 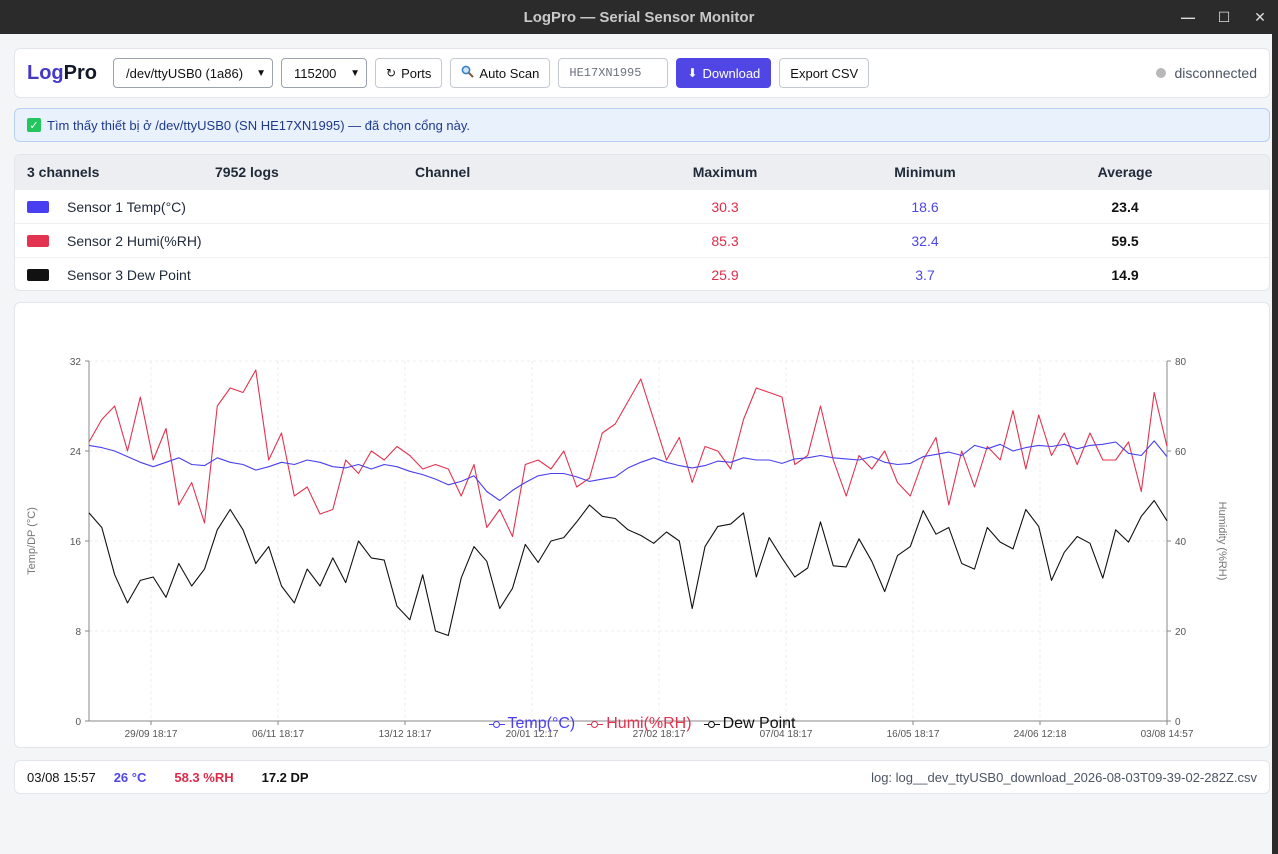 I want to click on x-tick-label: 20/01 12:17, so click(x=532, y=734).